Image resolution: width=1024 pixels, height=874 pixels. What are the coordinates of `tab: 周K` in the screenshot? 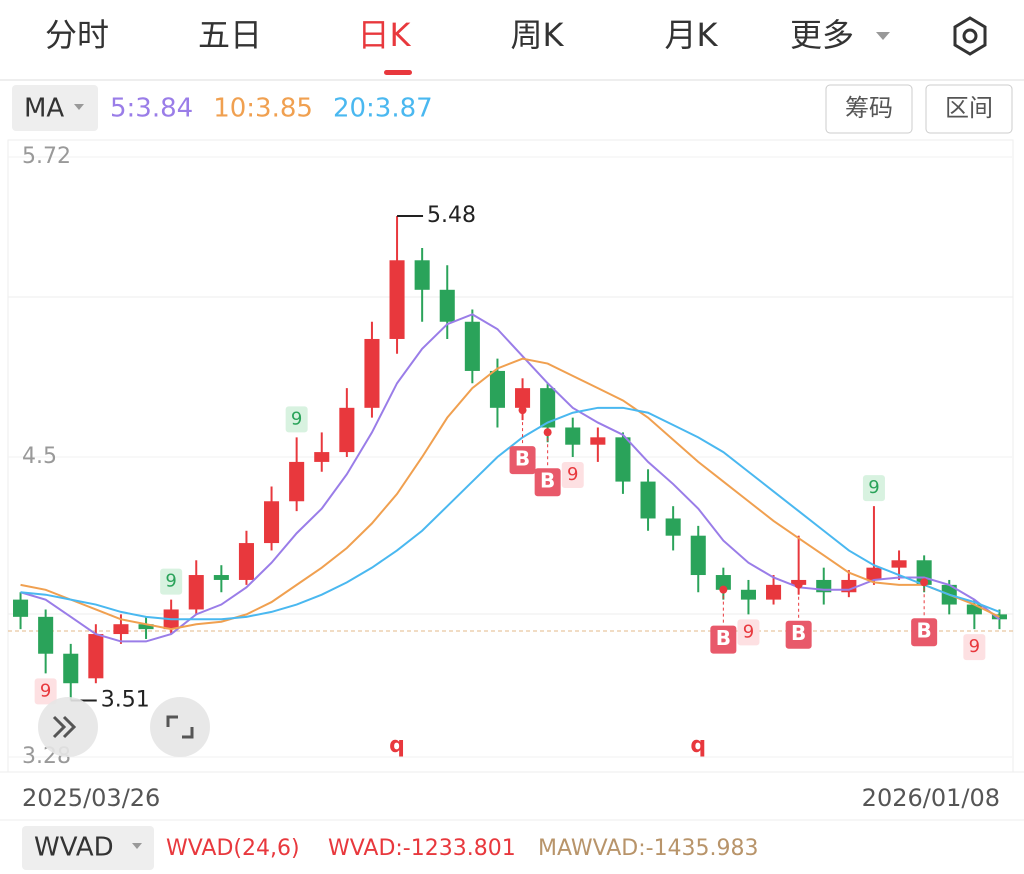 It's located at (538, 35).